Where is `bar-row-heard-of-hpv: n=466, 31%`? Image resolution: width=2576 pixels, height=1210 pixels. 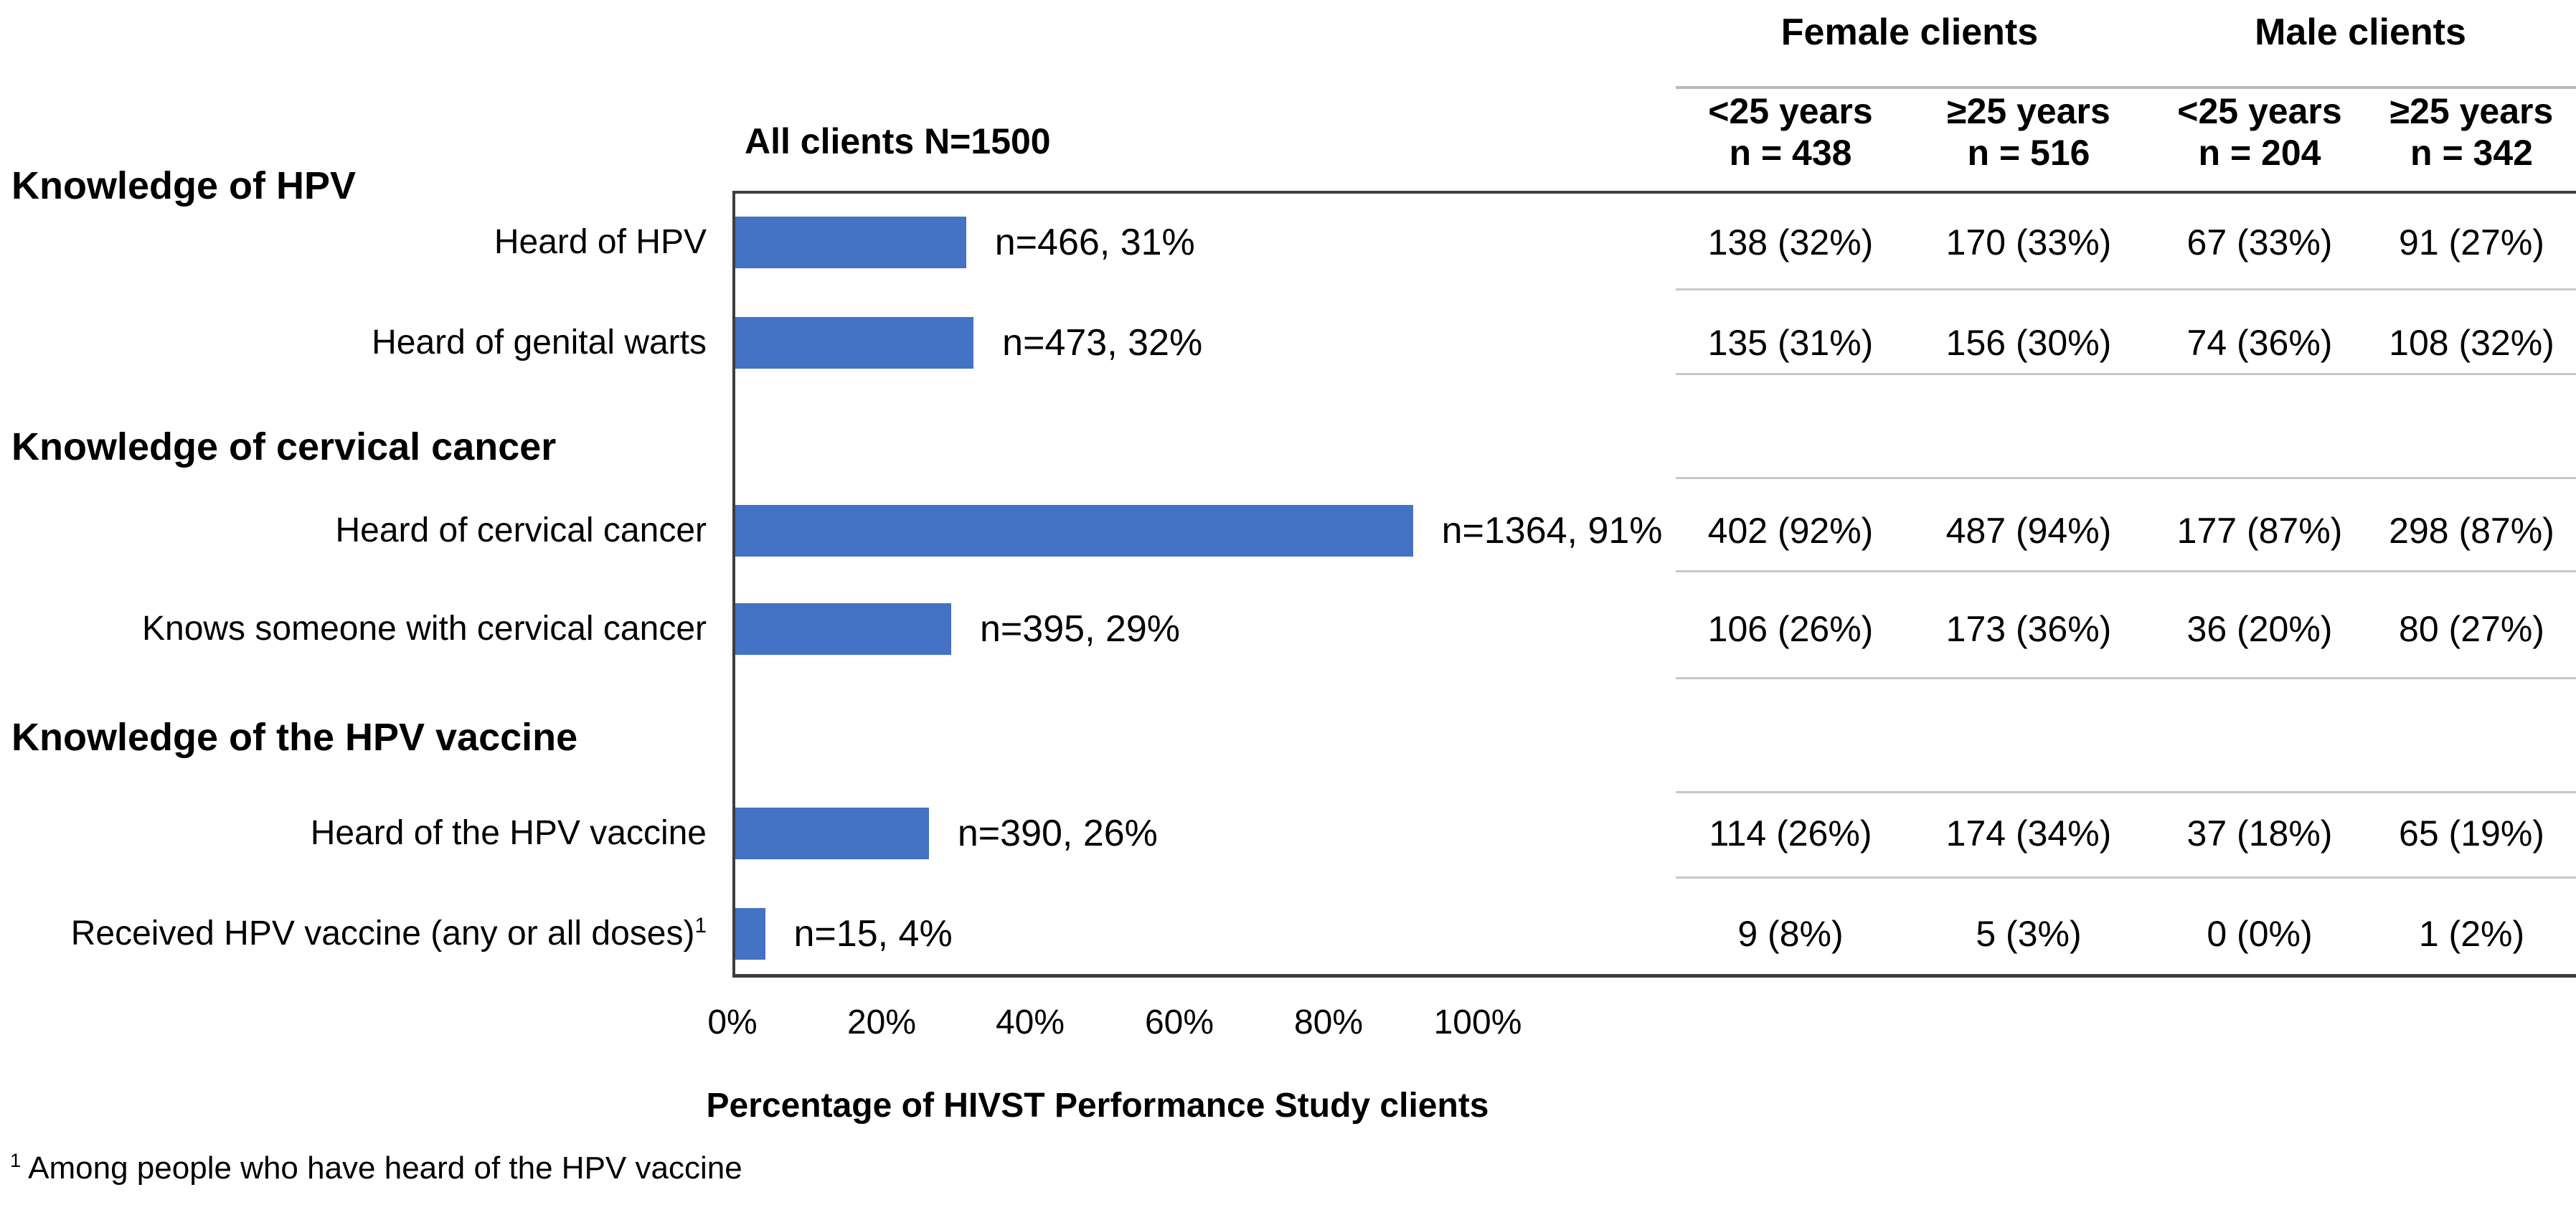
bar-row-heard-of-hpv: n=466, 31% is located at coordinates (1107, 243).